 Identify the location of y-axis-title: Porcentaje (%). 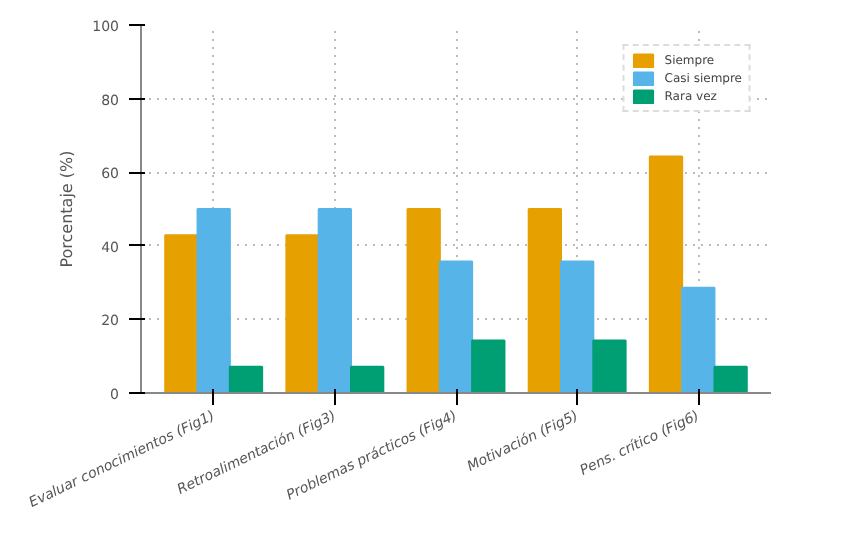
(67, 209).